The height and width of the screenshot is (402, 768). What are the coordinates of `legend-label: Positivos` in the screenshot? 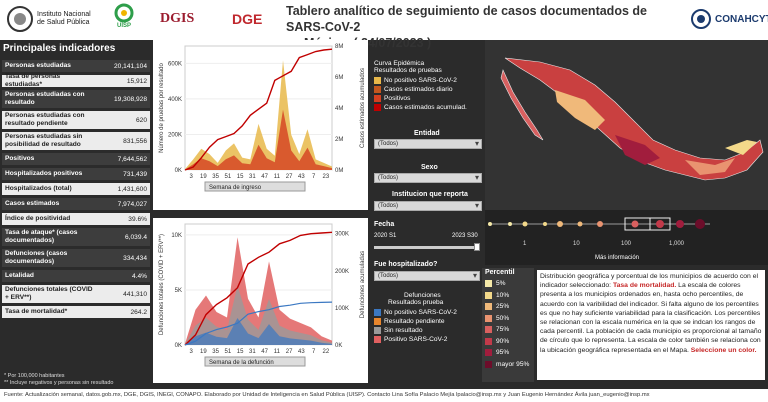 It's located at (397, 98).